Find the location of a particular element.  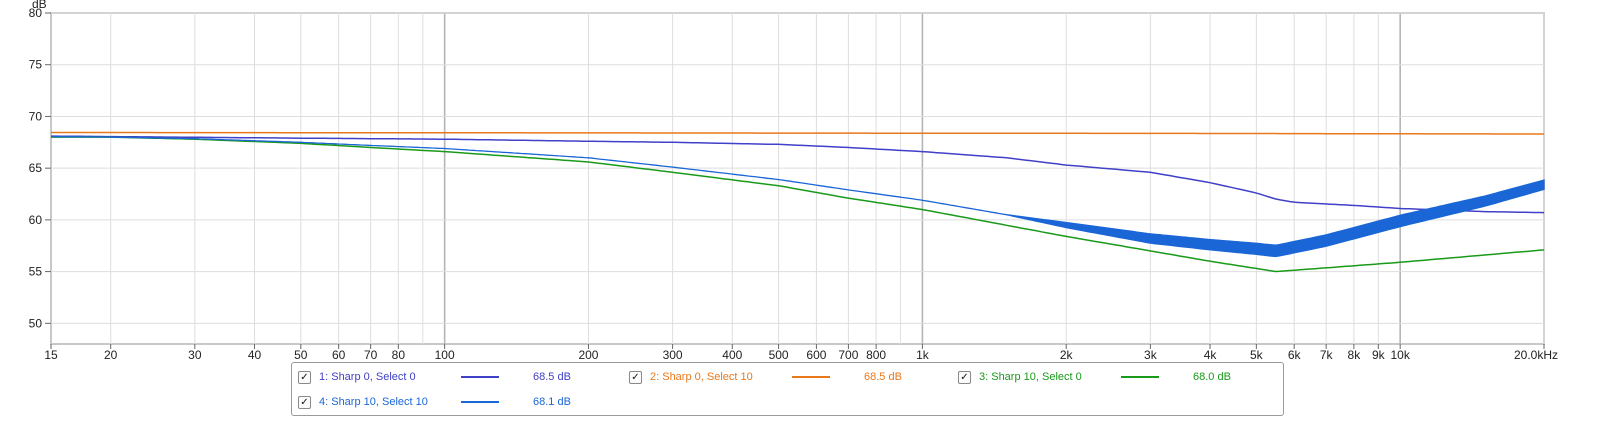

y-tick-label: 70 is located at coordinates (36, 116).